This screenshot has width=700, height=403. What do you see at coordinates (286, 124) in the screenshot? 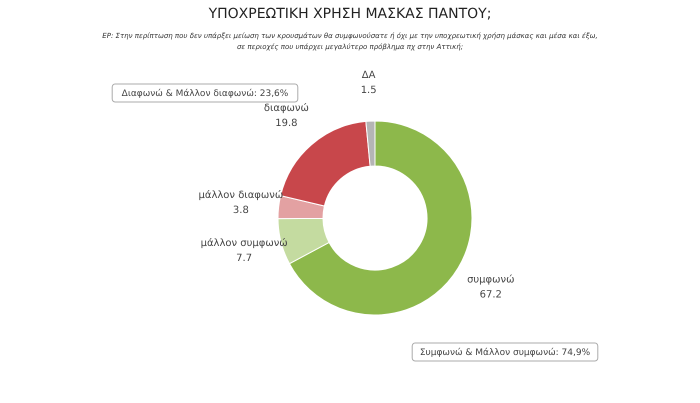
I see `data-label: 19.8` at bounding box center [286, 124].